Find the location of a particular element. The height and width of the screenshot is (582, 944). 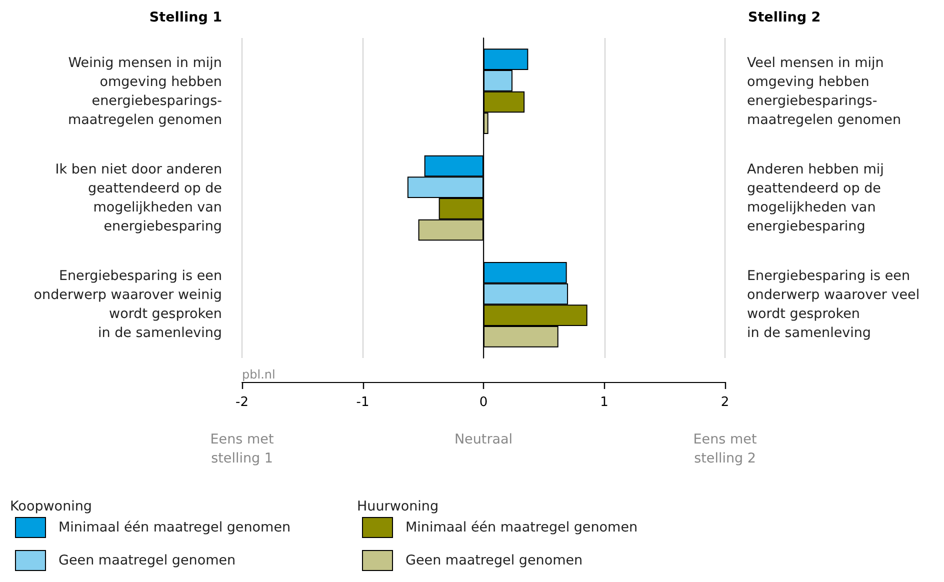

text: Neutraal is located at coordinates (483, 440).